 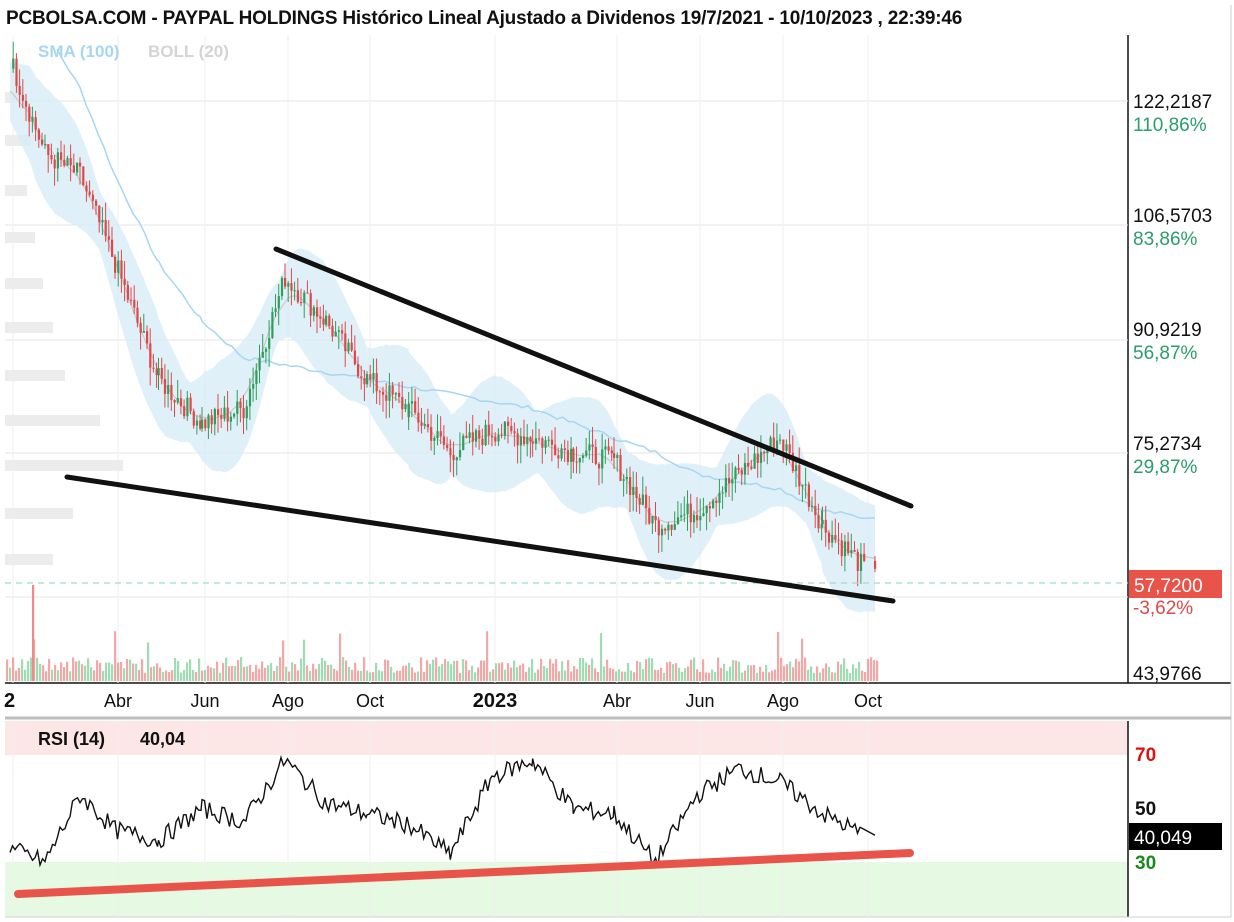 I want to click on time-axis-label-1: Abr, so click(x=118, y=701).